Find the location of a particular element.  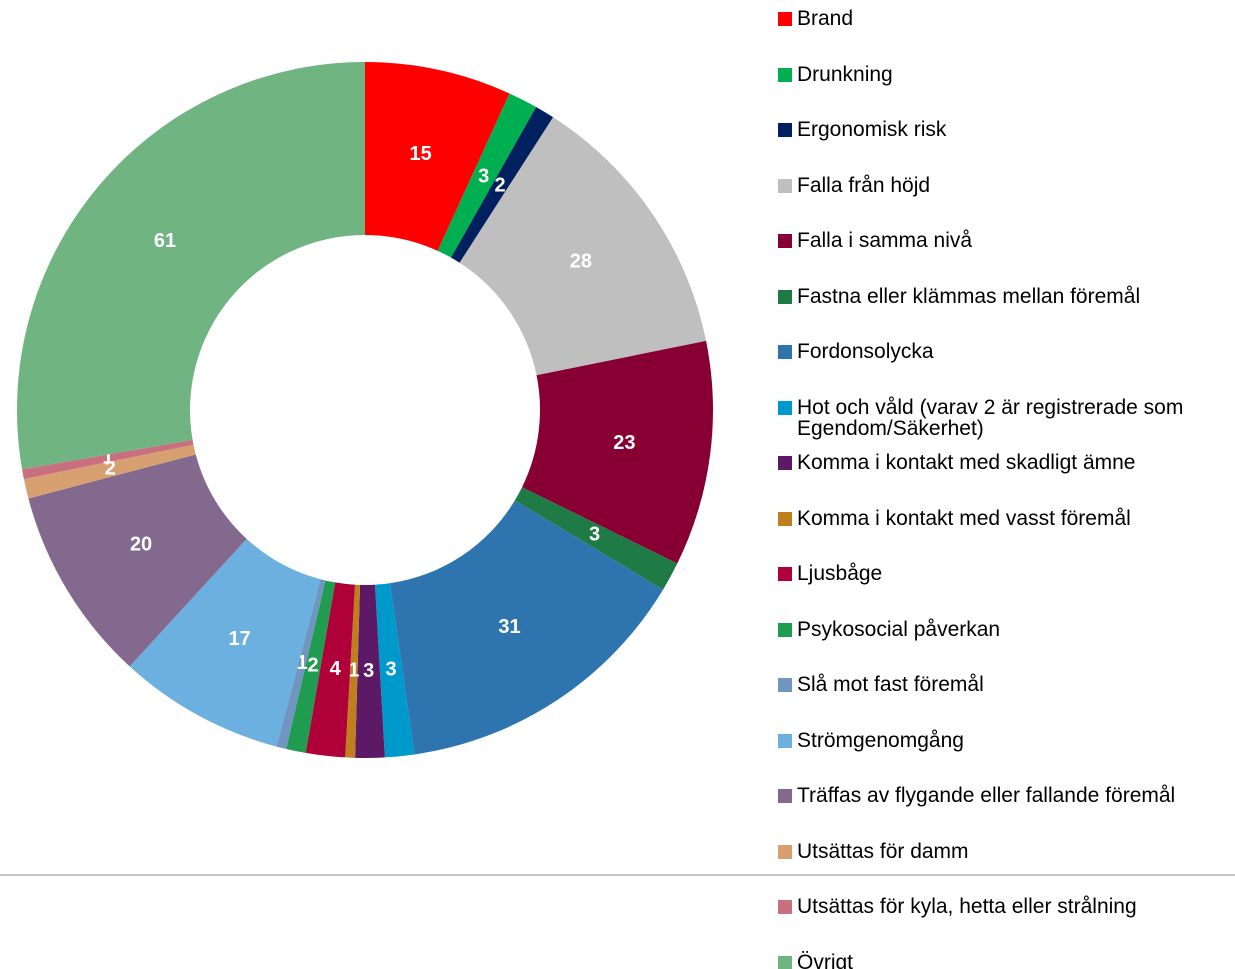

legend-item: Komma i kontakt med vasst föremål is located at coordinates (1006, 518).